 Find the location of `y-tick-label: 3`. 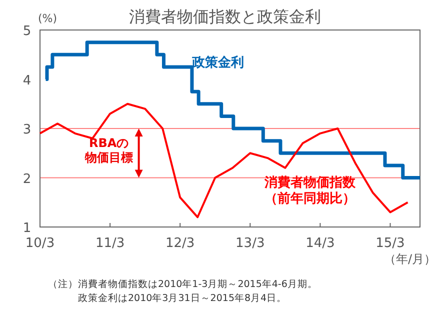

y-tick-label: 3 is located at coordinates (27, 130).